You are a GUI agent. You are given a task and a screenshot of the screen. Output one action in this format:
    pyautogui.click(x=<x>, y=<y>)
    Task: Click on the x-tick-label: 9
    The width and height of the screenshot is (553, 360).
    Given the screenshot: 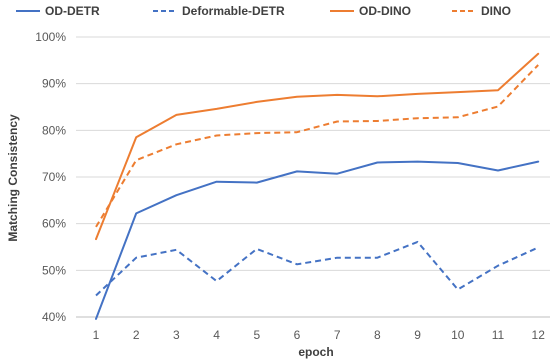 What is the action you would take?
    pyautogui.click(x=417, y=335)
    